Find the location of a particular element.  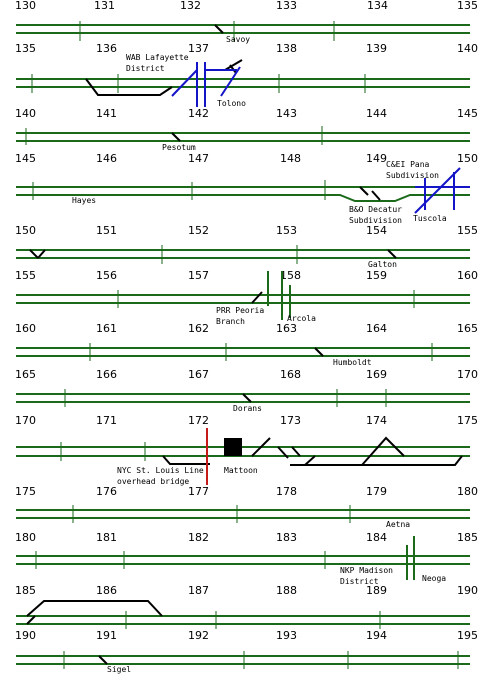

milepost-label: 164 is located at coordinates (376, 328).